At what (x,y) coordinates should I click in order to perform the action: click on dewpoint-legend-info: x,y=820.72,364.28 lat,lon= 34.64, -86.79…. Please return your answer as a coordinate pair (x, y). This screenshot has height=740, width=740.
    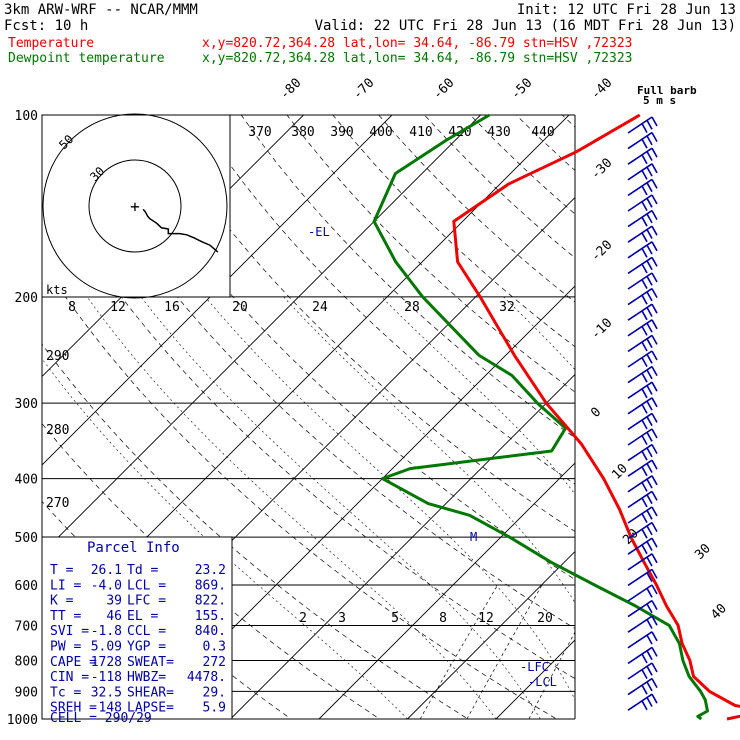
    Looking at the image, I should click on (417, 58).